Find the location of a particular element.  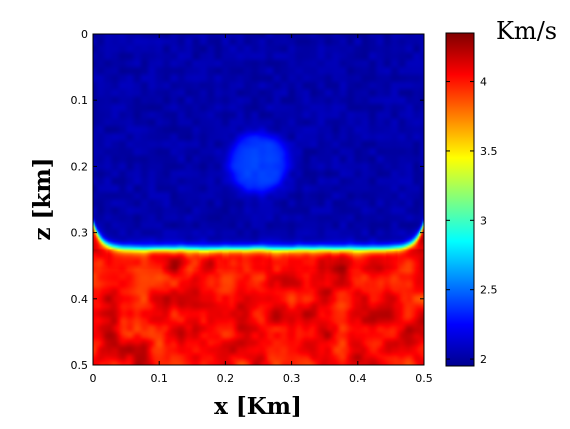

z-tick-label: 0.2 is located at coordinates (80, 166).